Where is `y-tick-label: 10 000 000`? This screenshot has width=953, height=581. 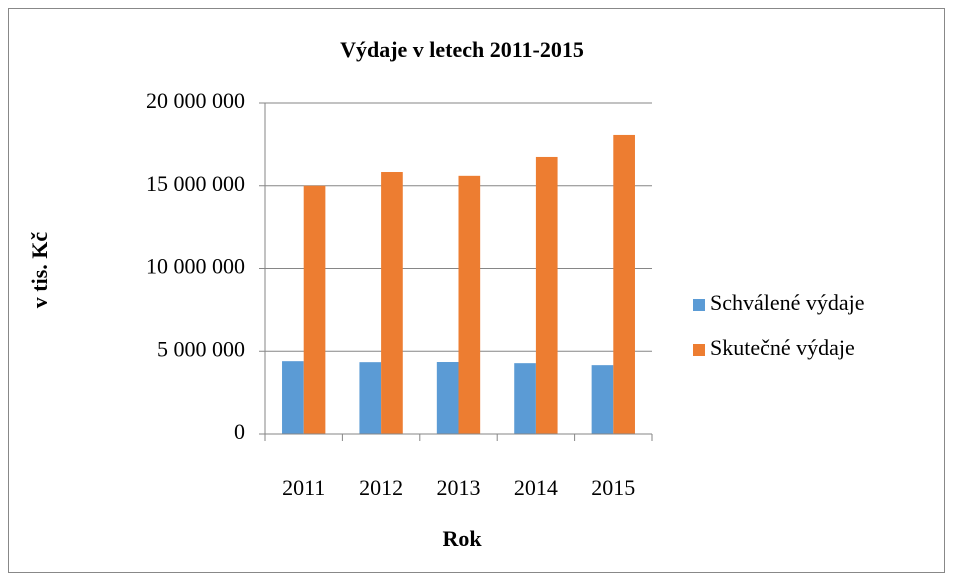 y-tick-label: 10 000 000 is located at coordinates (195, 266).